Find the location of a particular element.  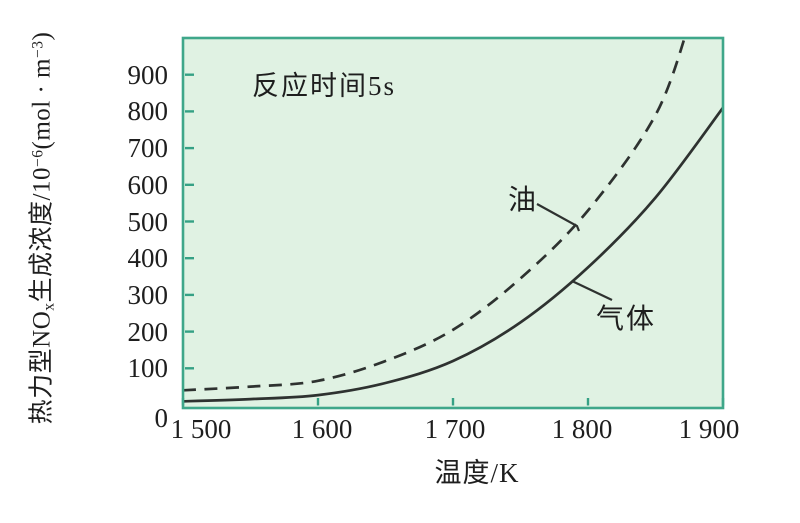

x-tick-label: 1 600 is located at coordinates (322, 429).